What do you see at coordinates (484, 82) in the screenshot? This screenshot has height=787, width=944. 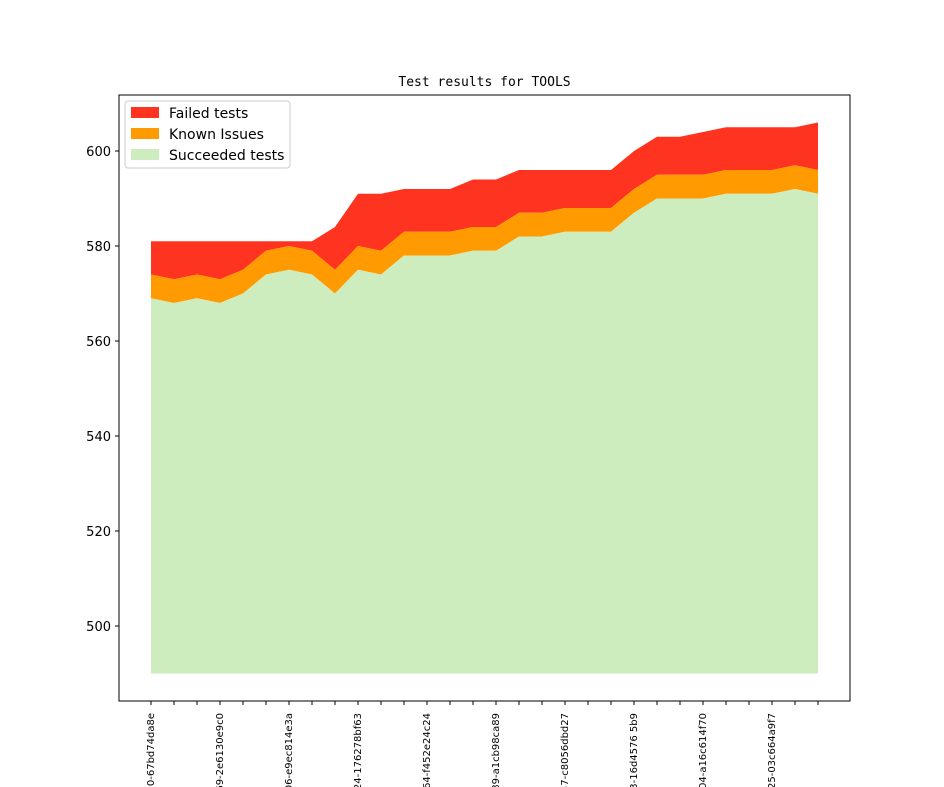 I see `chart-title: Test results for TOOLS` at bounding box center [484, 82].